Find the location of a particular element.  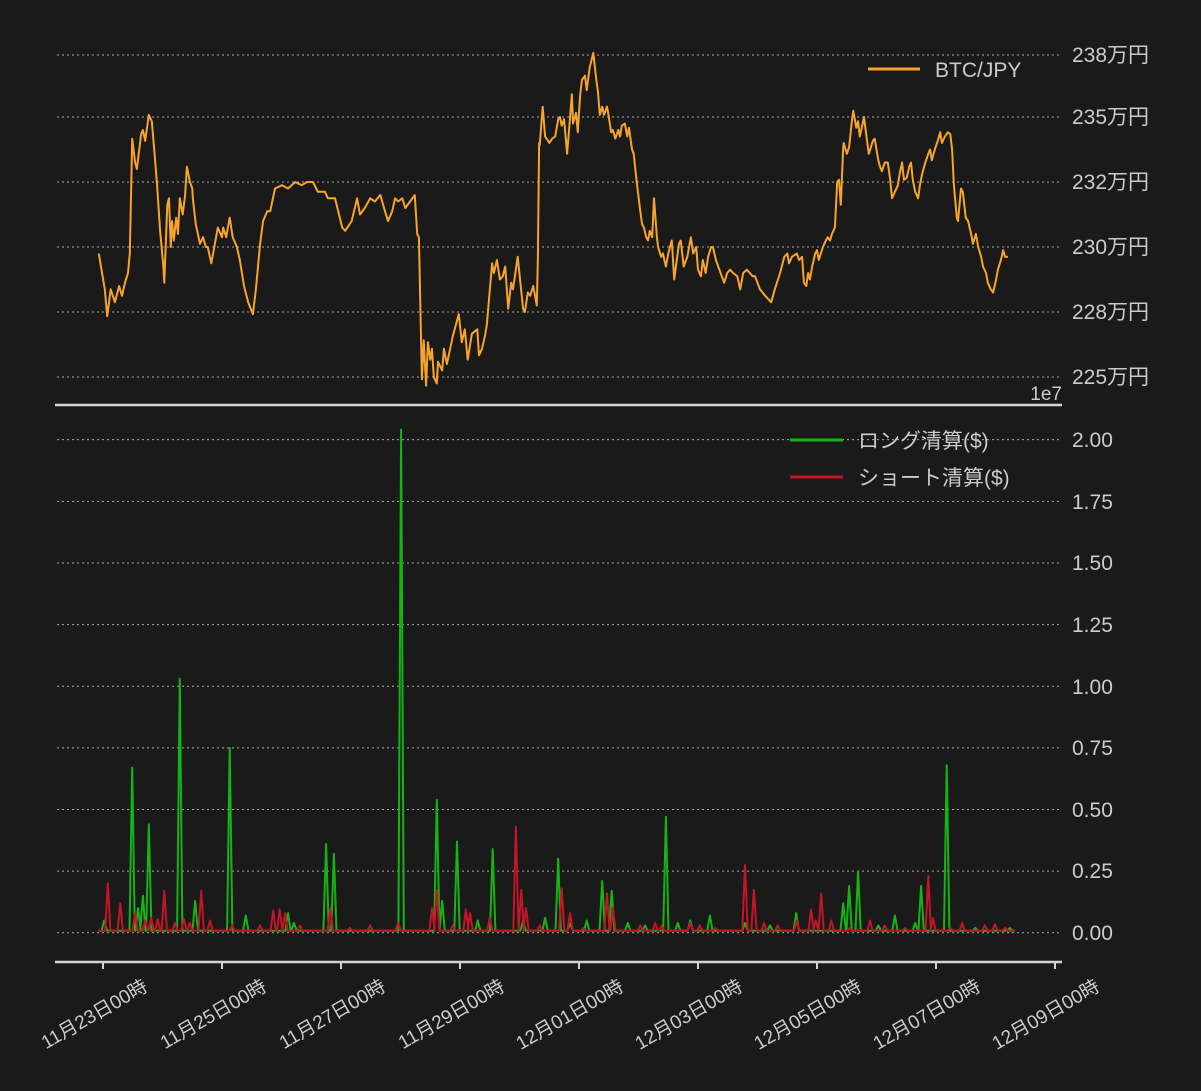

bot-ytick-125: 1.25 is located at coordinates (1092, 625).